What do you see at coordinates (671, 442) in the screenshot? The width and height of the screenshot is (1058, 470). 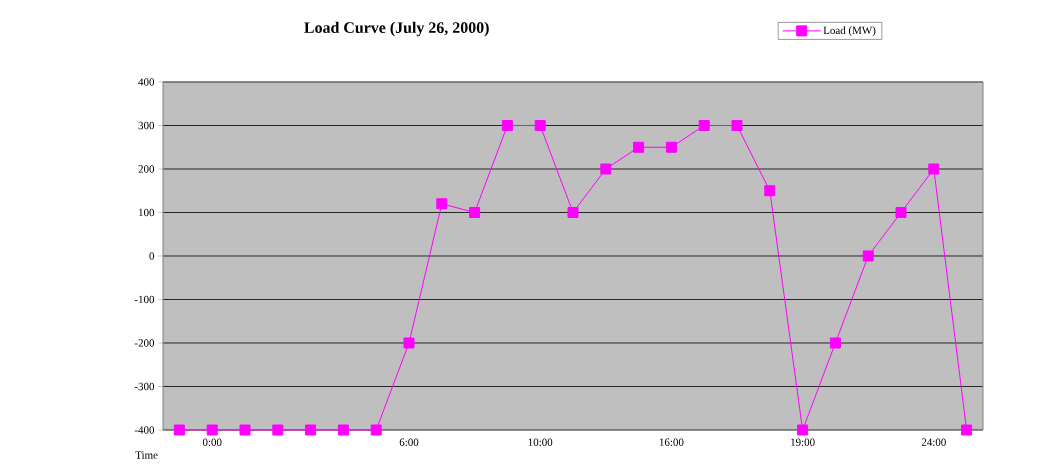 I see `x-tick-label: 16:00` at bounding box center [671, 442].